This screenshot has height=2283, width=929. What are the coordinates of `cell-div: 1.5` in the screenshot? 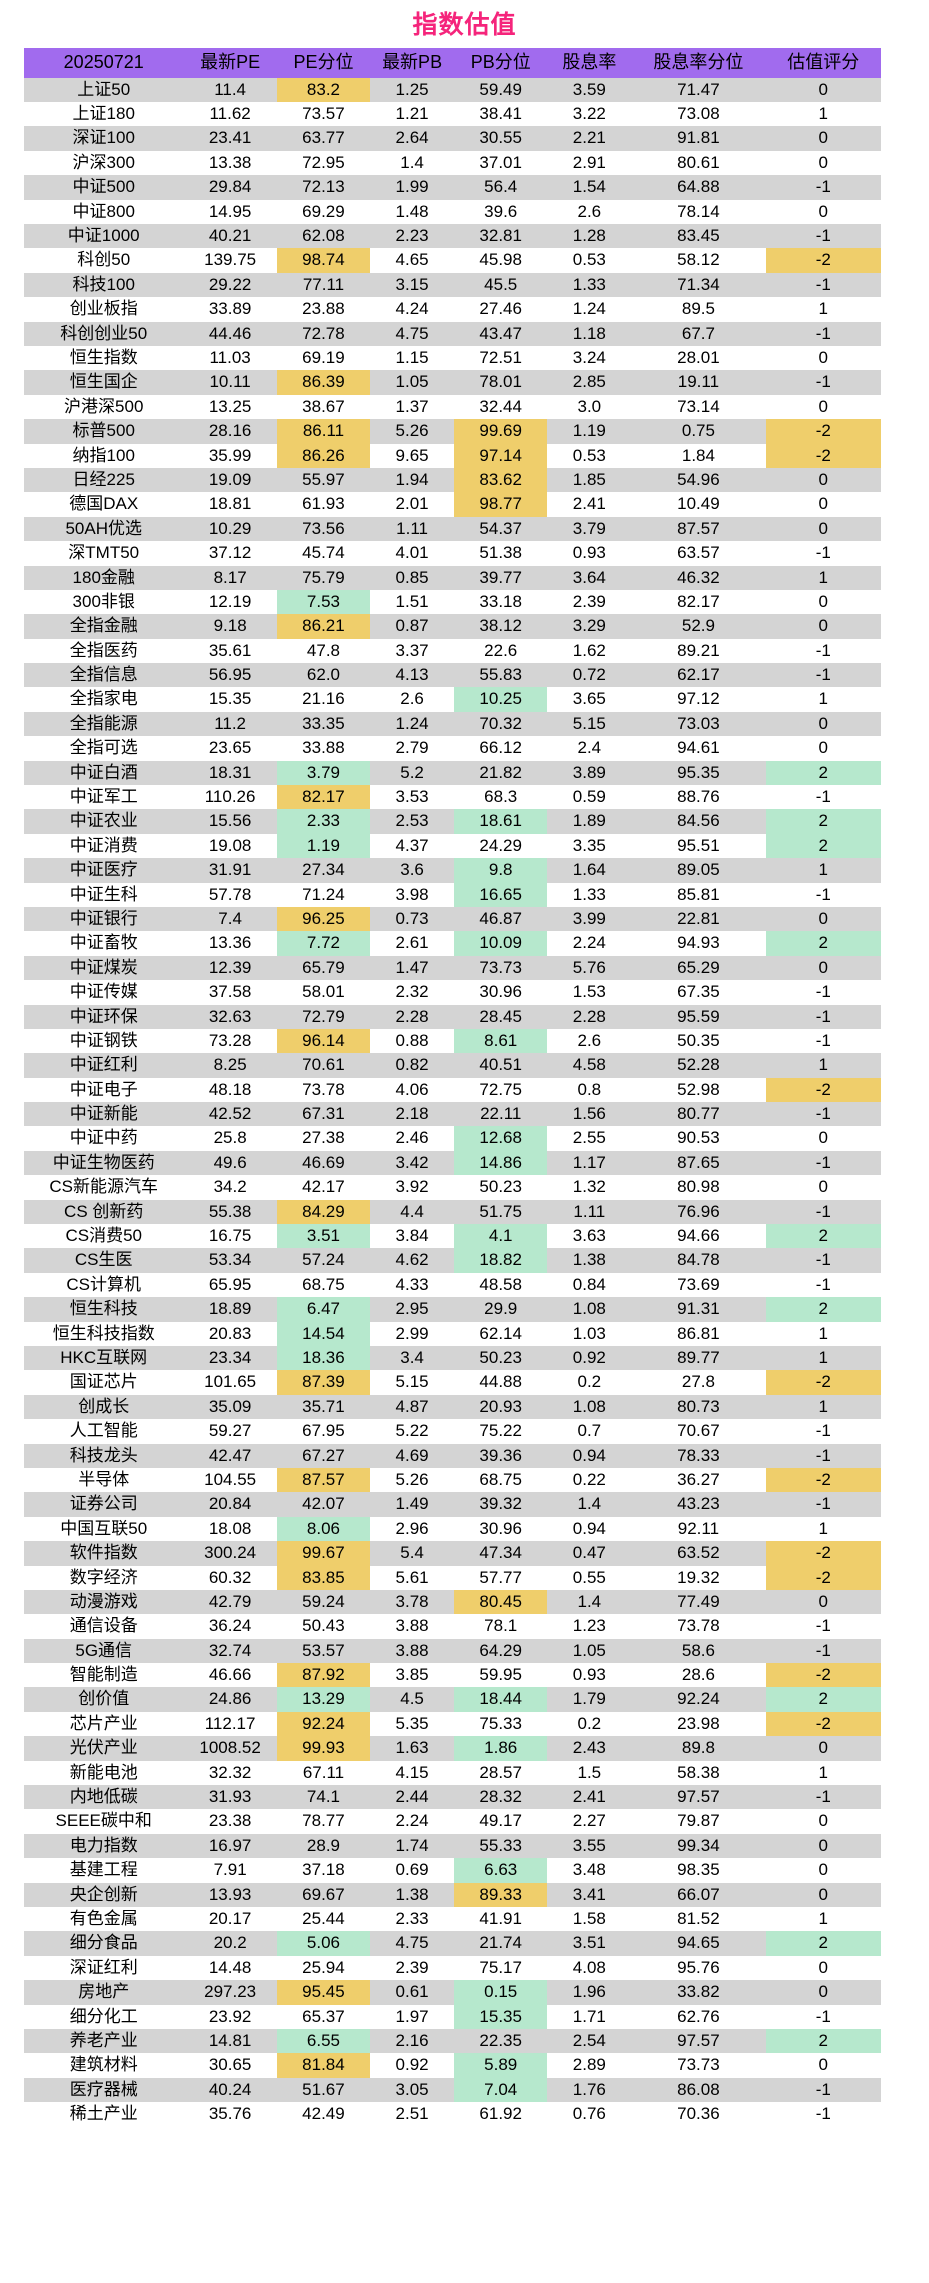 It's located at (589, 1773).